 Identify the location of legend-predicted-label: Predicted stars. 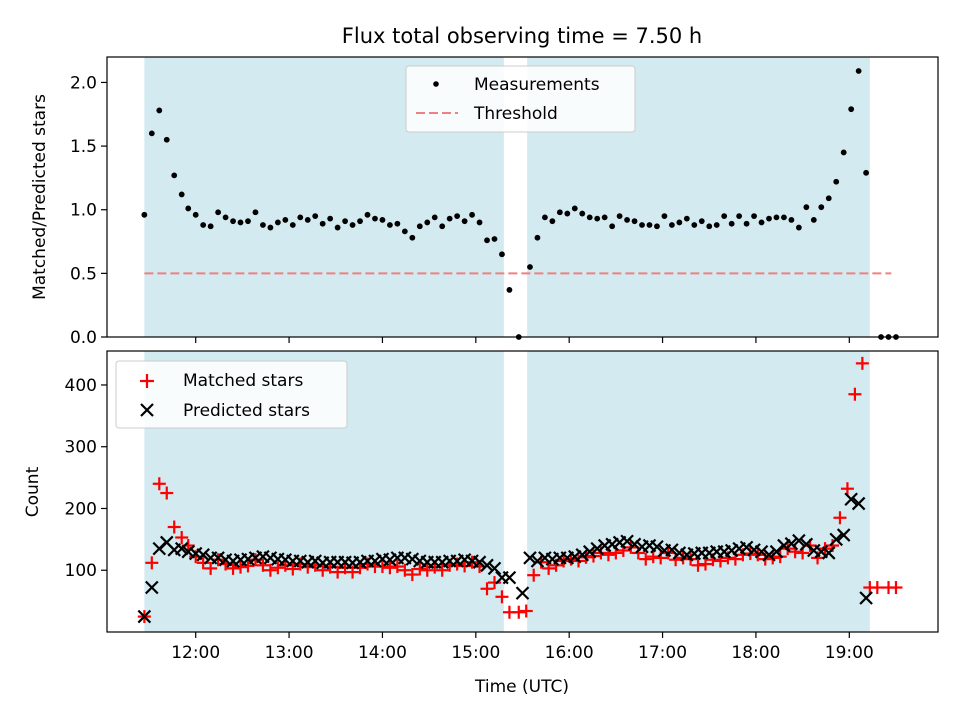
(246, 411).